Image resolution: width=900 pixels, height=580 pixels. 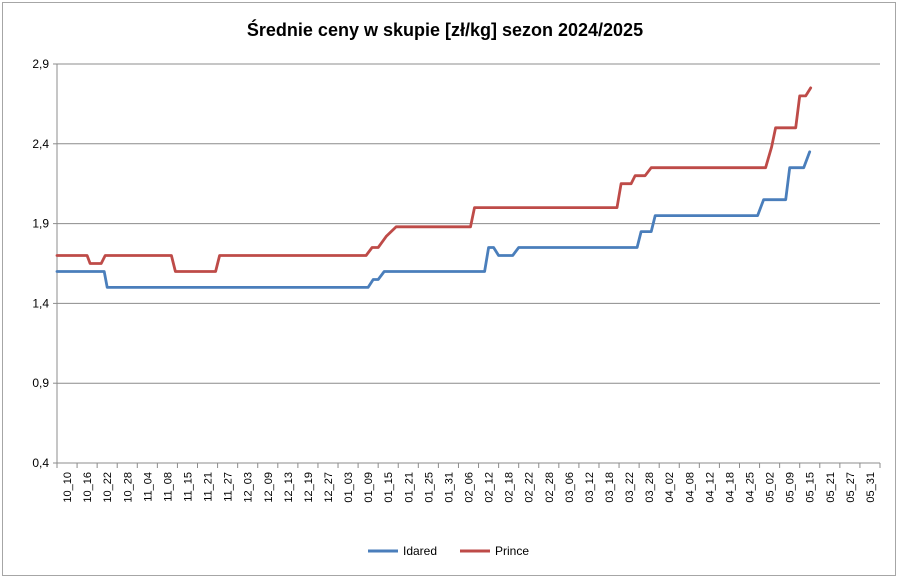 I want to click on legend-label: Prince, so click(x=512, y=551).